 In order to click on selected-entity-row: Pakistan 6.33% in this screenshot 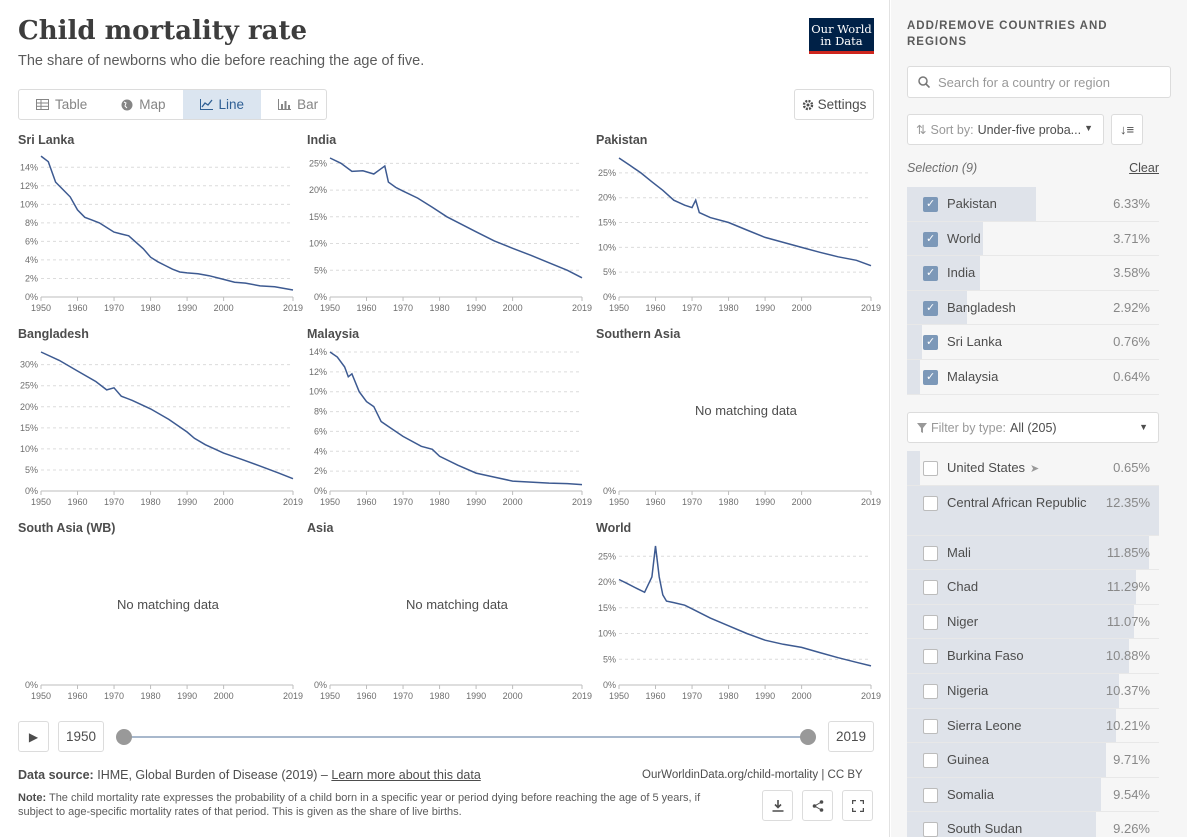, I will do `click(1033, 204)`.